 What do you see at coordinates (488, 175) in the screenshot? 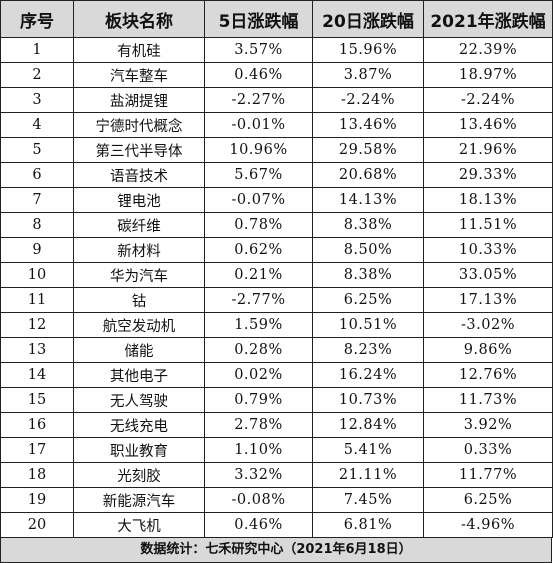
I see `row-2021-change: 29.33%` at bounding box center [488, 175].